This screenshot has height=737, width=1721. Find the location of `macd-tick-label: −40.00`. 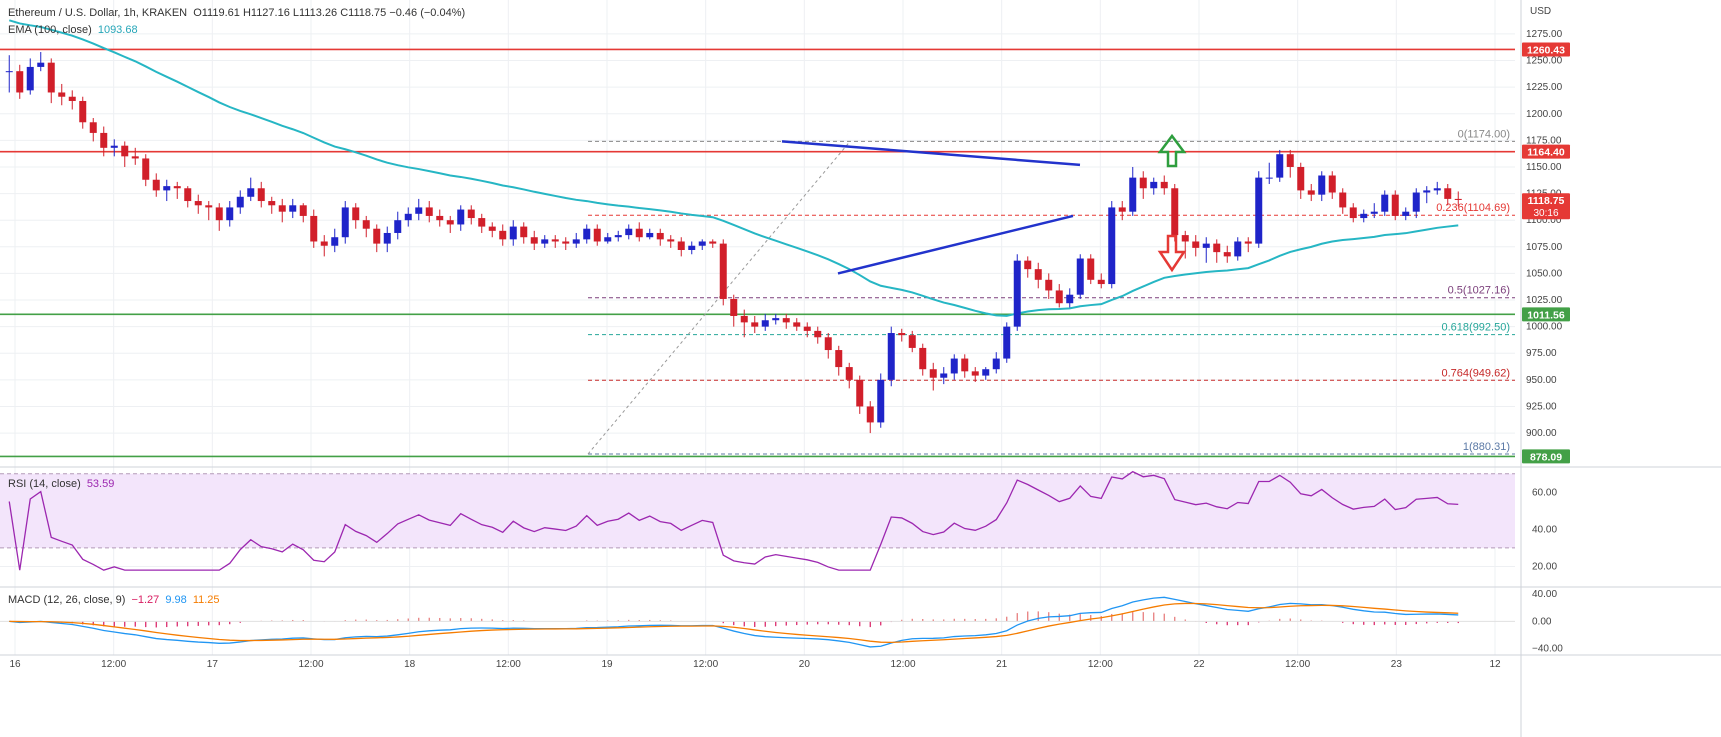

macd-tick-label: −40.00 is located at coordinates (1547, 649).